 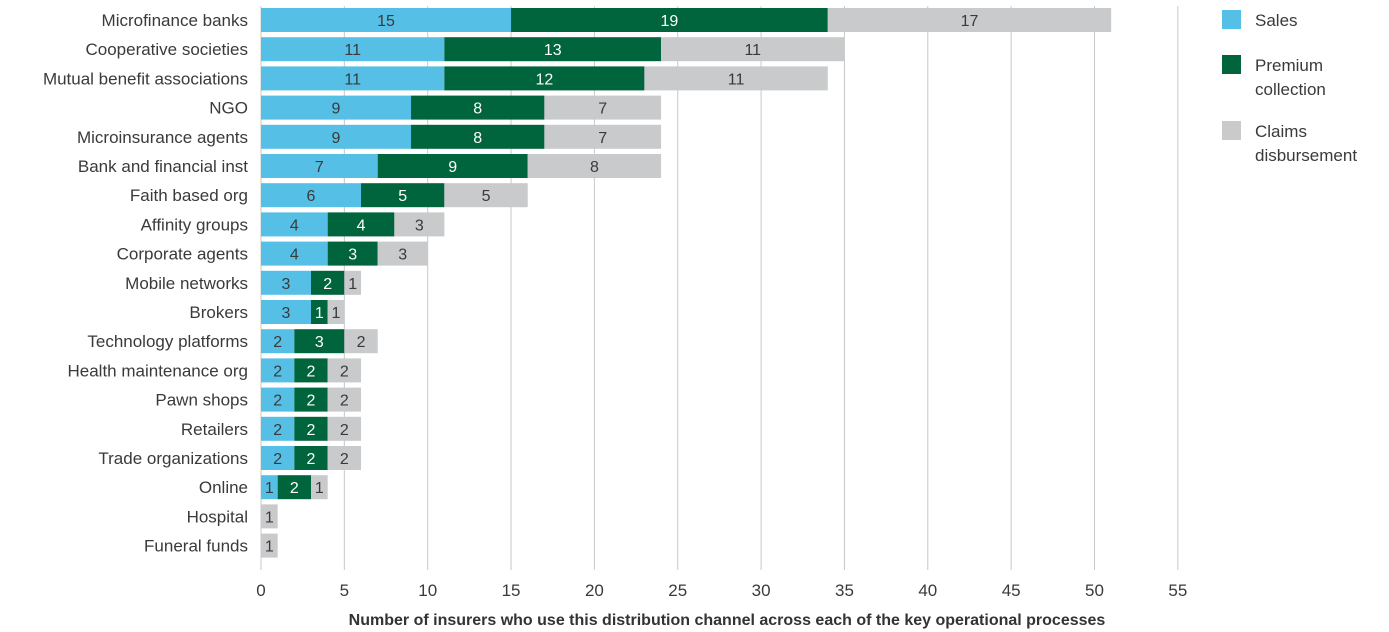 I want to click on x-axis-ticks: 0 5 10 15 20 25 30 35 40 45 50 55, so click(x=721, y=590).